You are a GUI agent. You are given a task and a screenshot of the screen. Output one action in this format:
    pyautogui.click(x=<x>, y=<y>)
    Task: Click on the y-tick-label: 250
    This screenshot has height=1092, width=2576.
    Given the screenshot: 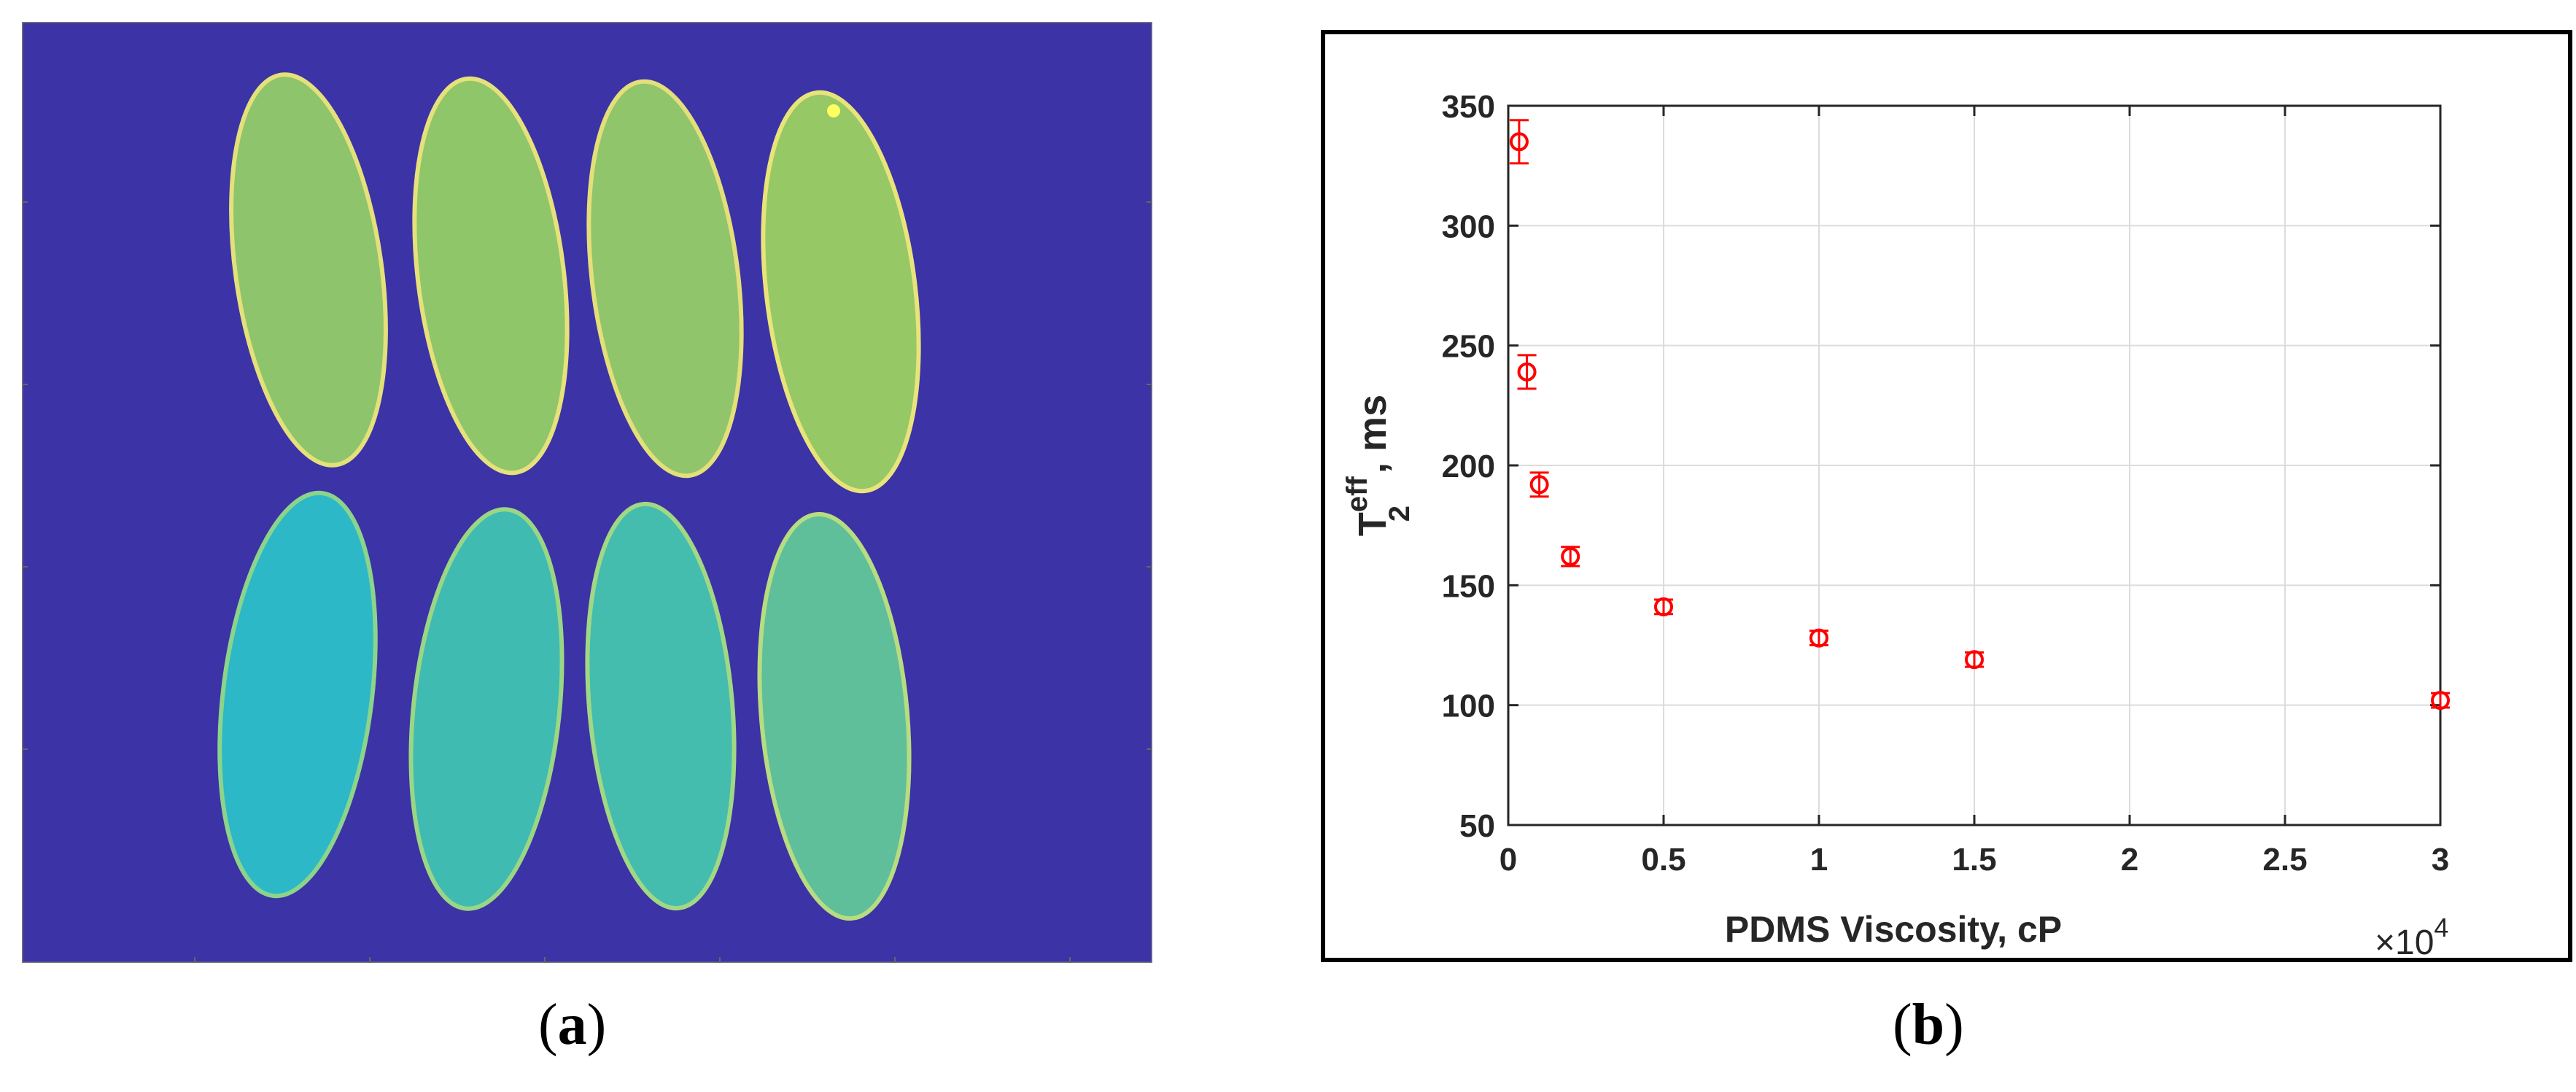 What is the action you would take?
    pyautogui.click(x=1469, y=347)
    